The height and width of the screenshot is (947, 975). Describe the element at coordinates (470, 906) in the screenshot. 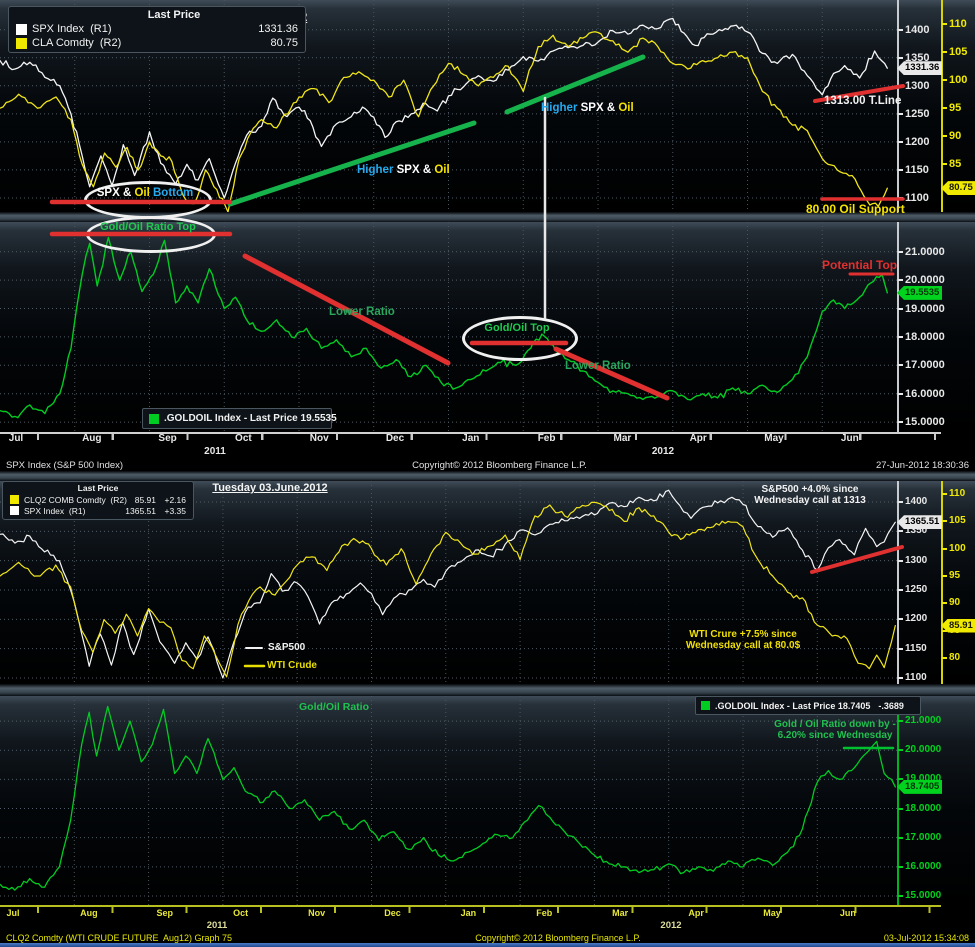

I see `x-axis-line` at that location.